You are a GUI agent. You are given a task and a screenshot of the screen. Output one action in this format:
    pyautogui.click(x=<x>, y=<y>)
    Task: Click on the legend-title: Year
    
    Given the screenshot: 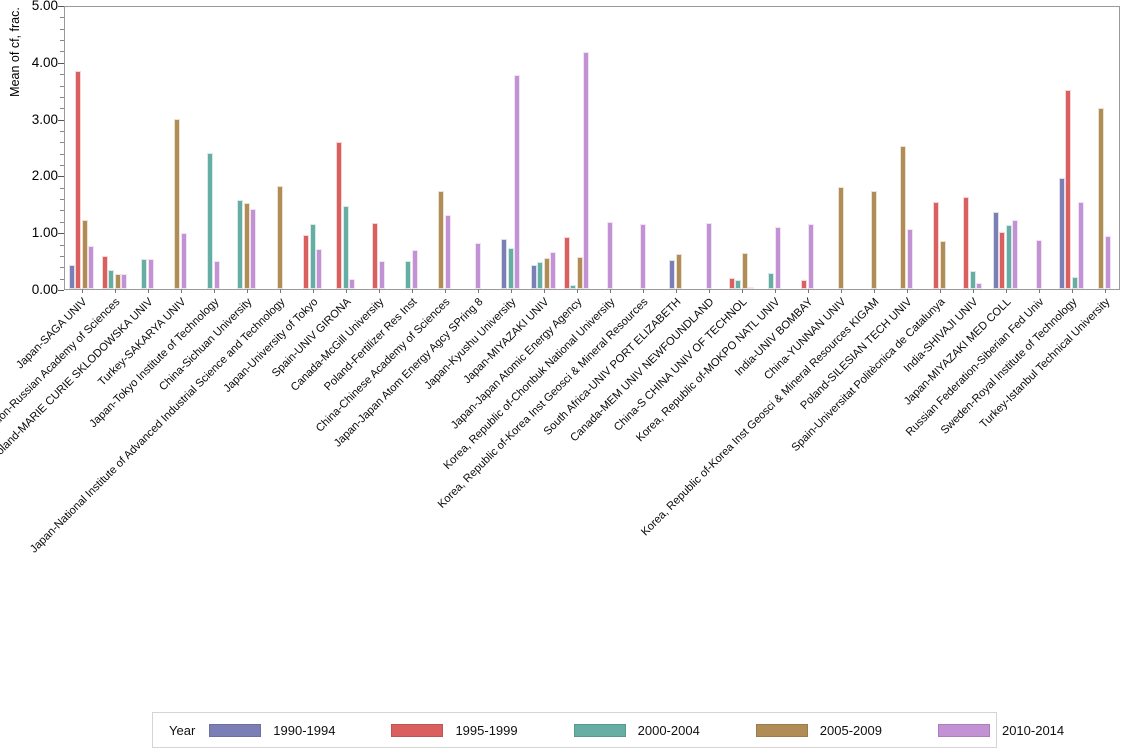 What is the action you would take?
    pyautogui.click(x=182, y=730)
    